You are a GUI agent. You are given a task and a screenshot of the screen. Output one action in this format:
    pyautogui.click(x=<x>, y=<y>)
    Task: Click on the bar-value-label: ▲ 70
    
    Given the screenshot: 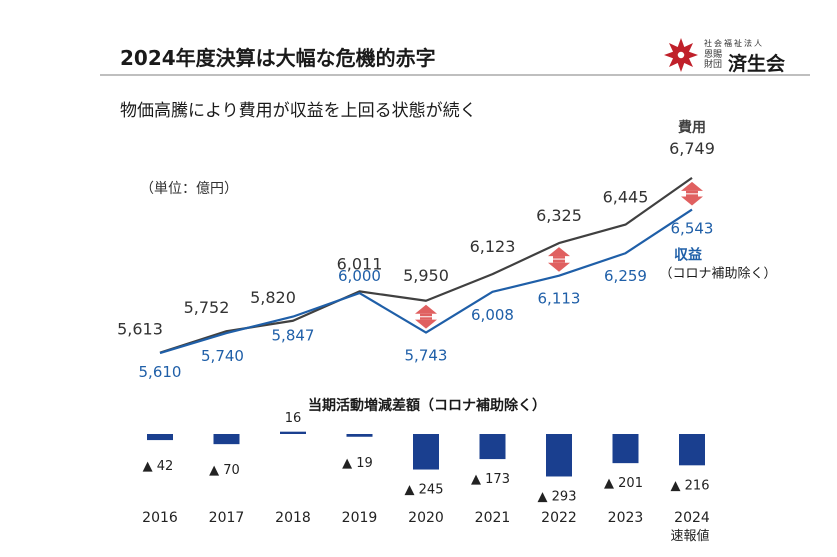 What is the action you would take?
    pyautogui.click(x=224, y=470)
    